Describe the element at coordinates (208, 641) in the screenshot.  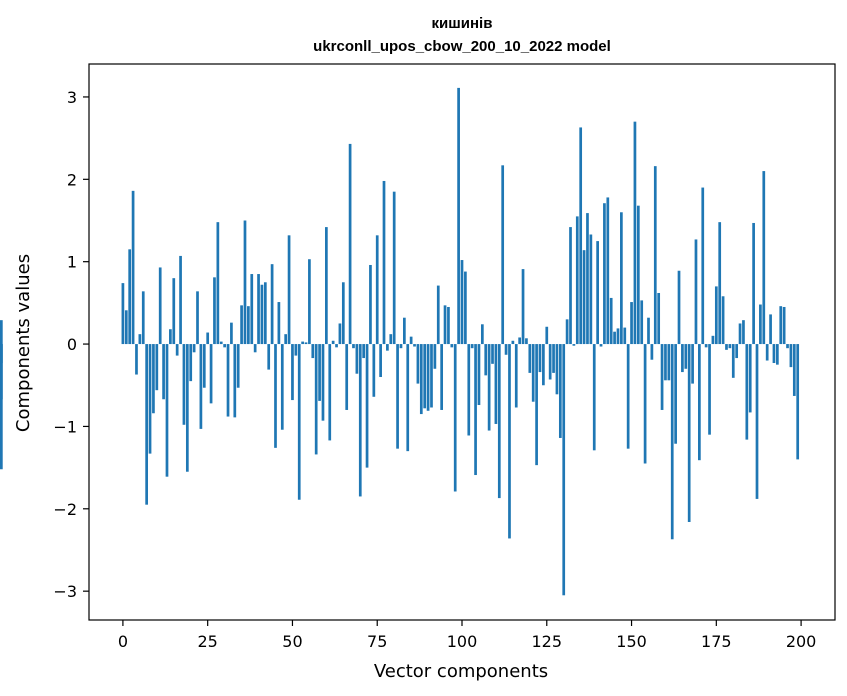
I see `x-tick-label-25: 25` at that location.